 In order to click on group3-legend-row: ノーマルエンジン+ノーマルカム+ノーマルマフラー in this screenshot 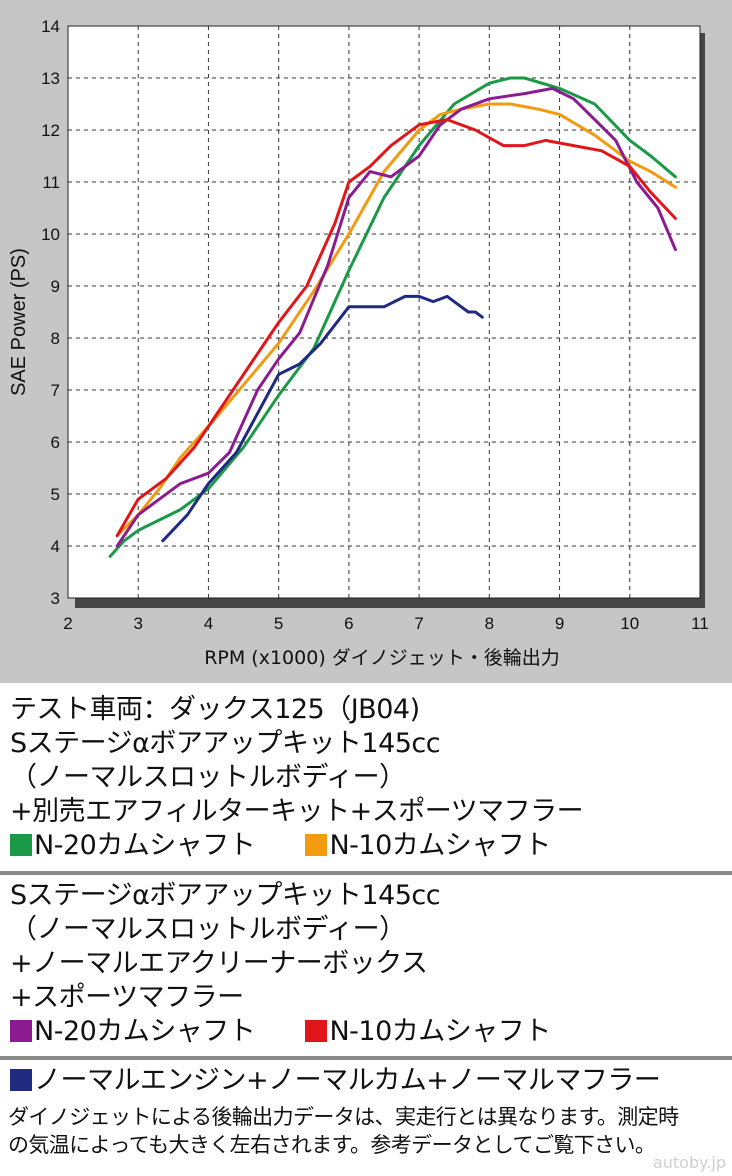, I will do `click(335, 1081)`.